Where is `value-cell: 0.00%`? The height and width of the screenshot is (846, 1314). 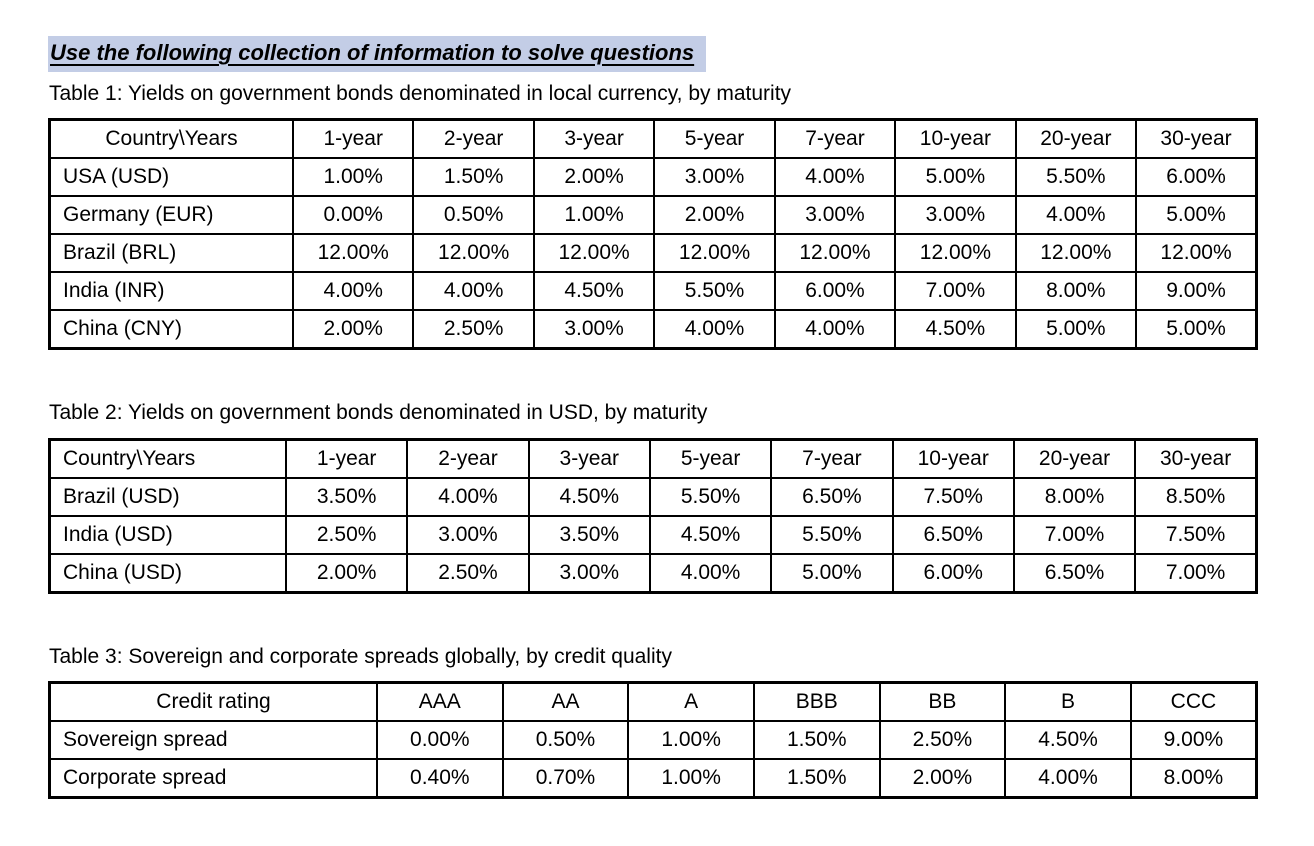 value-cell: 0.00% is located at coordinates (353, 215).